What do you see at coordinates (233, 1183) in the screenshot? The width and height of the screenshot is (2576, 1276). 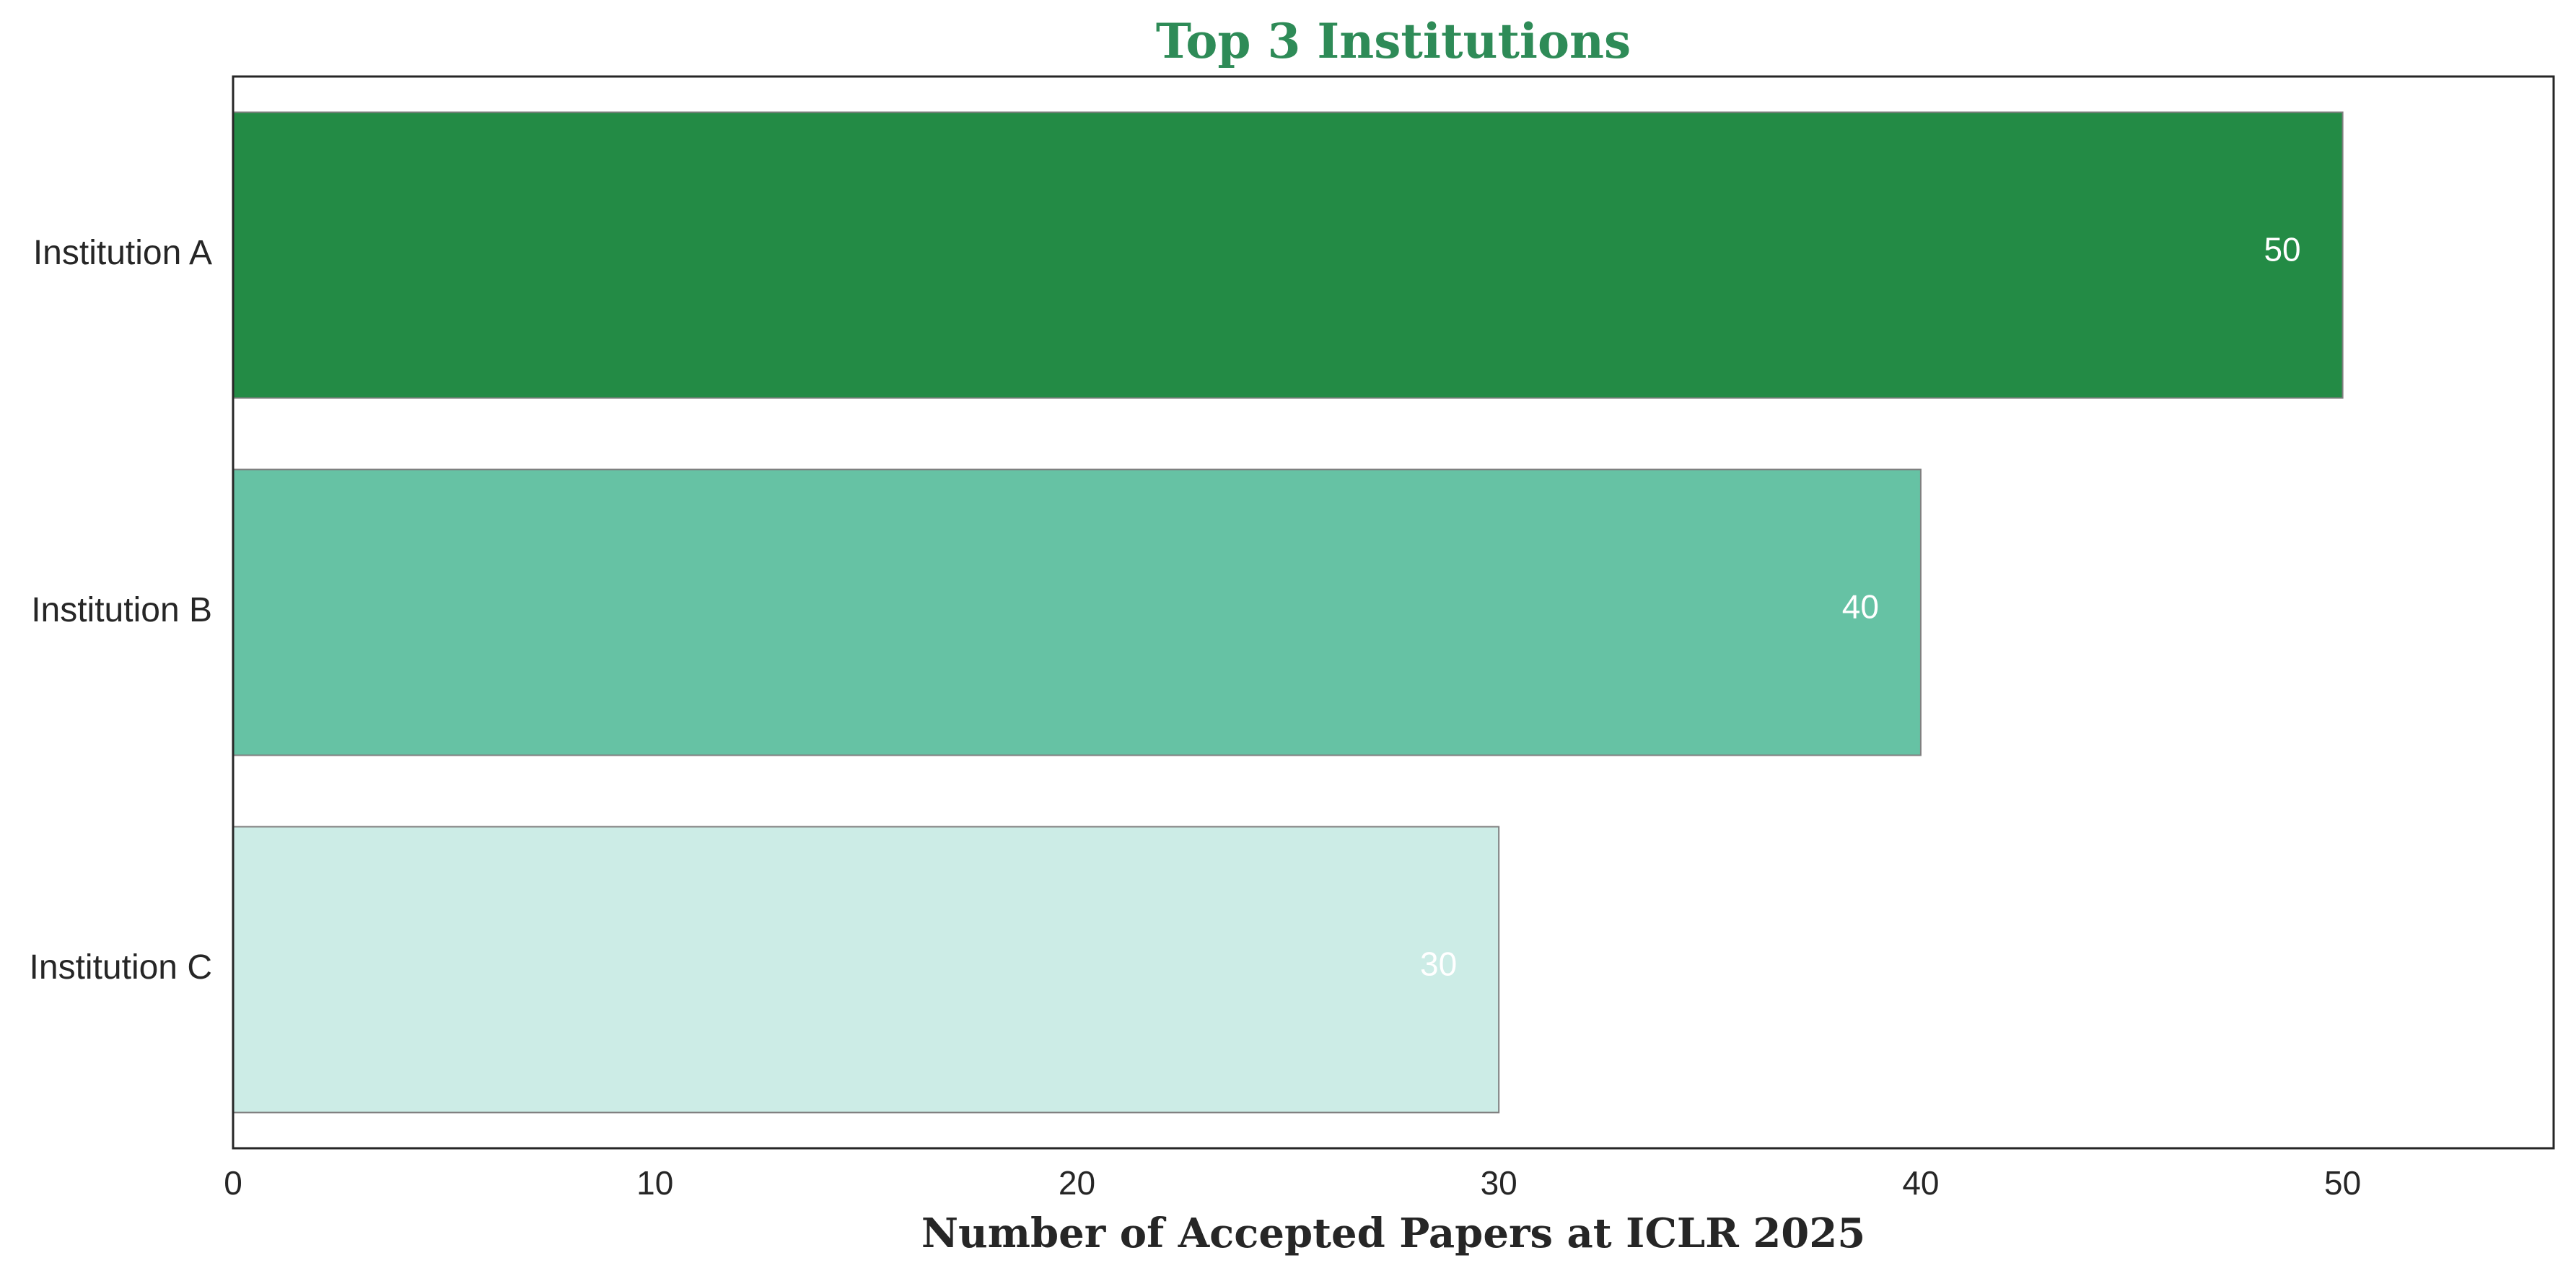 I see `x-tick-label-0: 0` at bounding box center [233, 1183].